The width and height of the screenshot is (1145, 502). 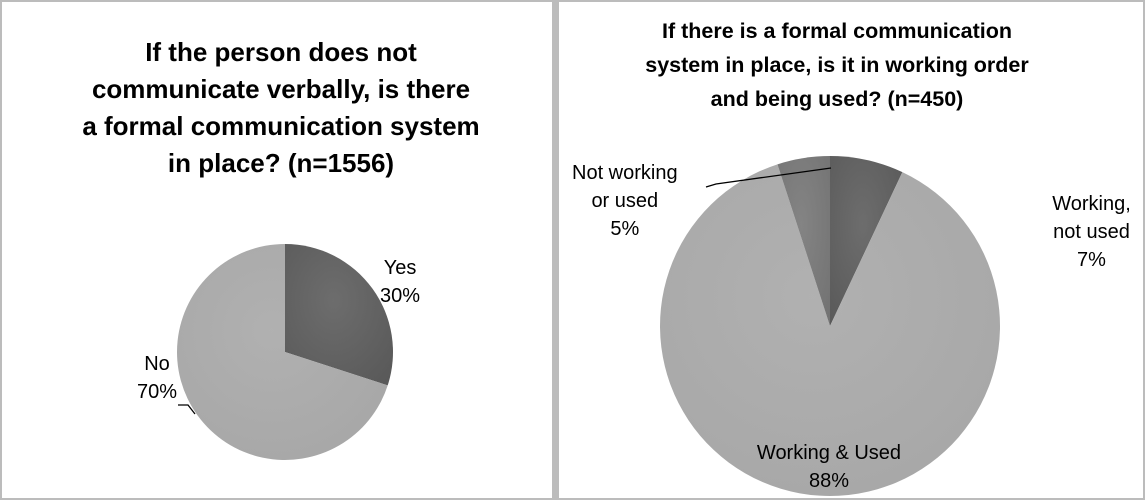 I want to click on title-line: in place? (n=1556), so click(x=281, y=163).